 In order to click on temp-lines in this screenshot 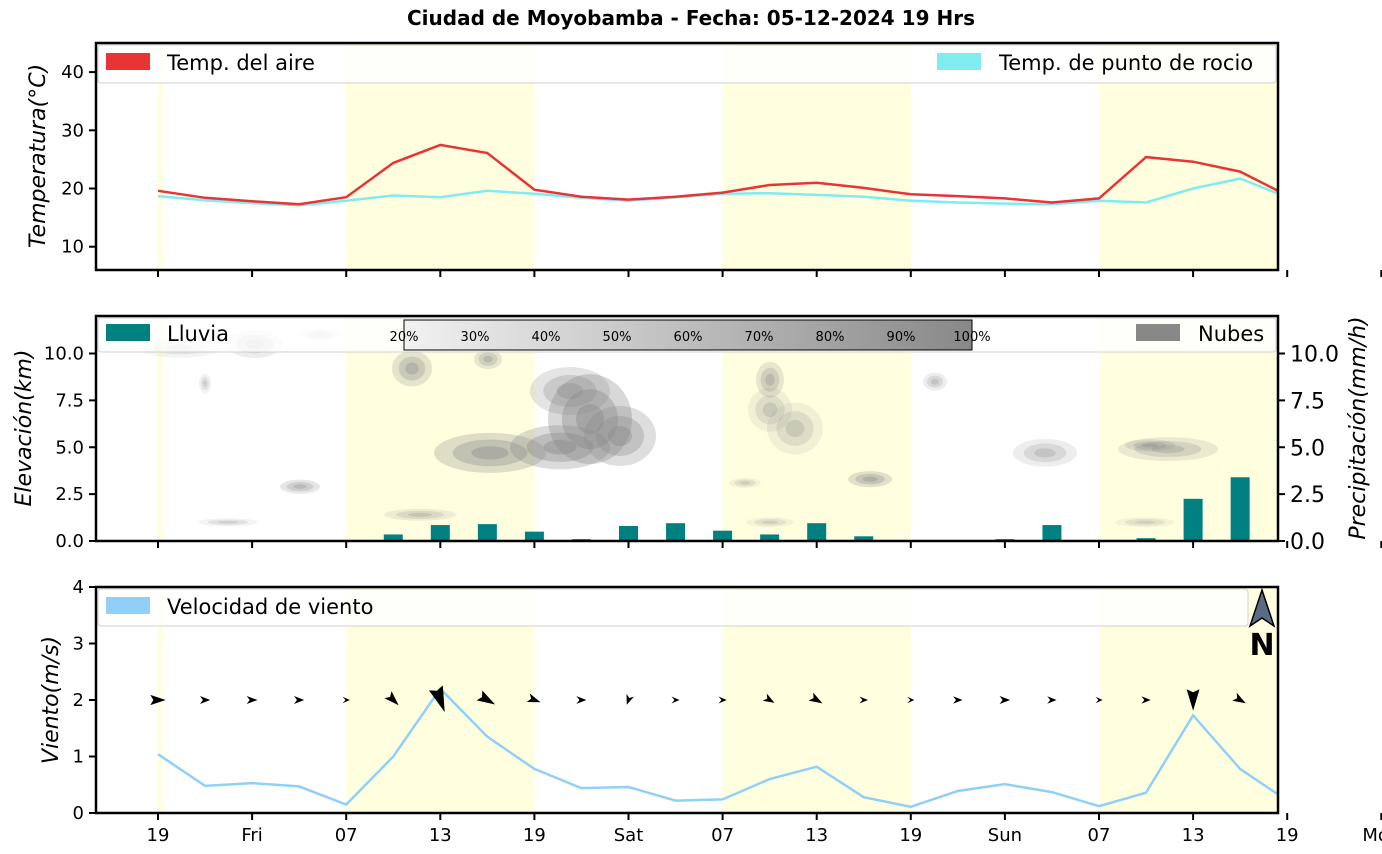, I will do `click(717, 175)`.